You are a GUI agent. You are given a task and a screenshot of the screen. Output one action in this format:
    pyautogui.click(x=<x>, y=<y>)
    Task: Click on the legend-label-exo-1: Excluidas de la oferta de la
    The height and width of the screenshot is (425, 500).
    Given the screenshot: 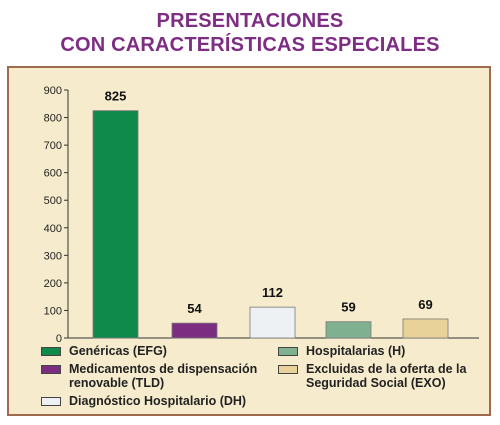 What is the action you would take?
    pyautogui.click(x=386, y=369)
    